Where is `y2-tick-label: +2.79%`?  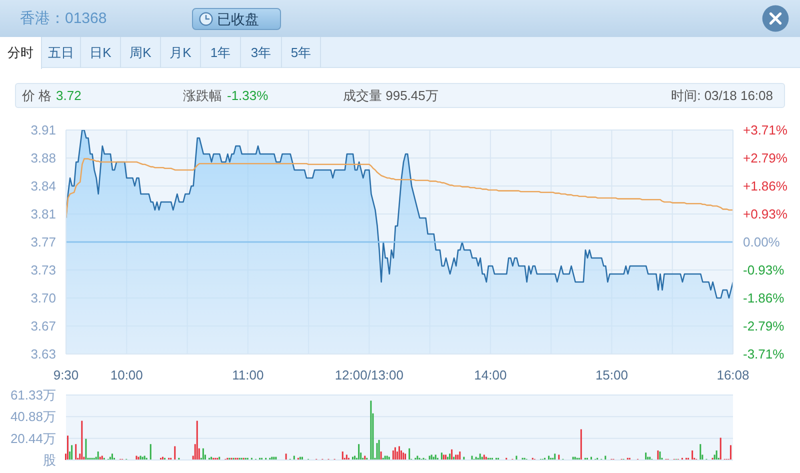
y2-tick-label: +2.79% is located at coordinates (765, 158).